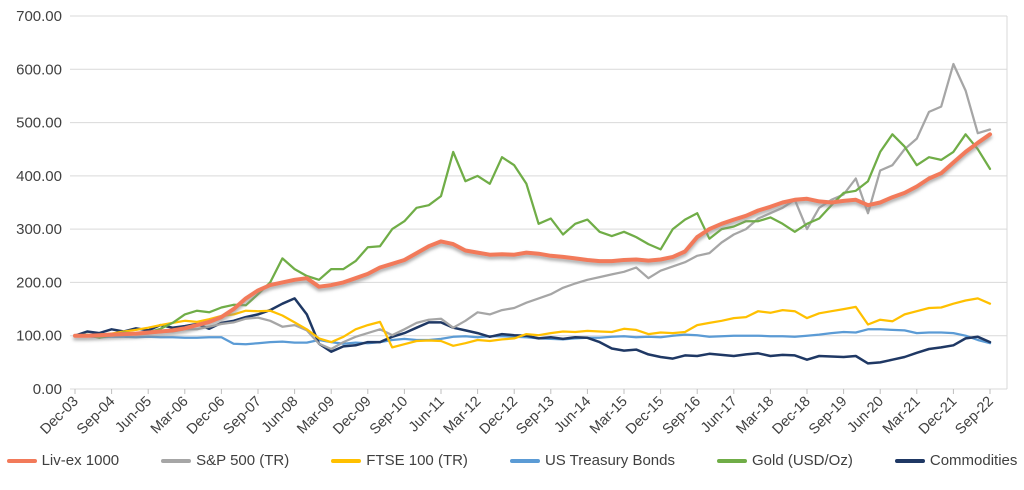  Describe the element at coordinates (532, 323) in the screenshot. I see `series-line-ftse-100-tr` at that location.